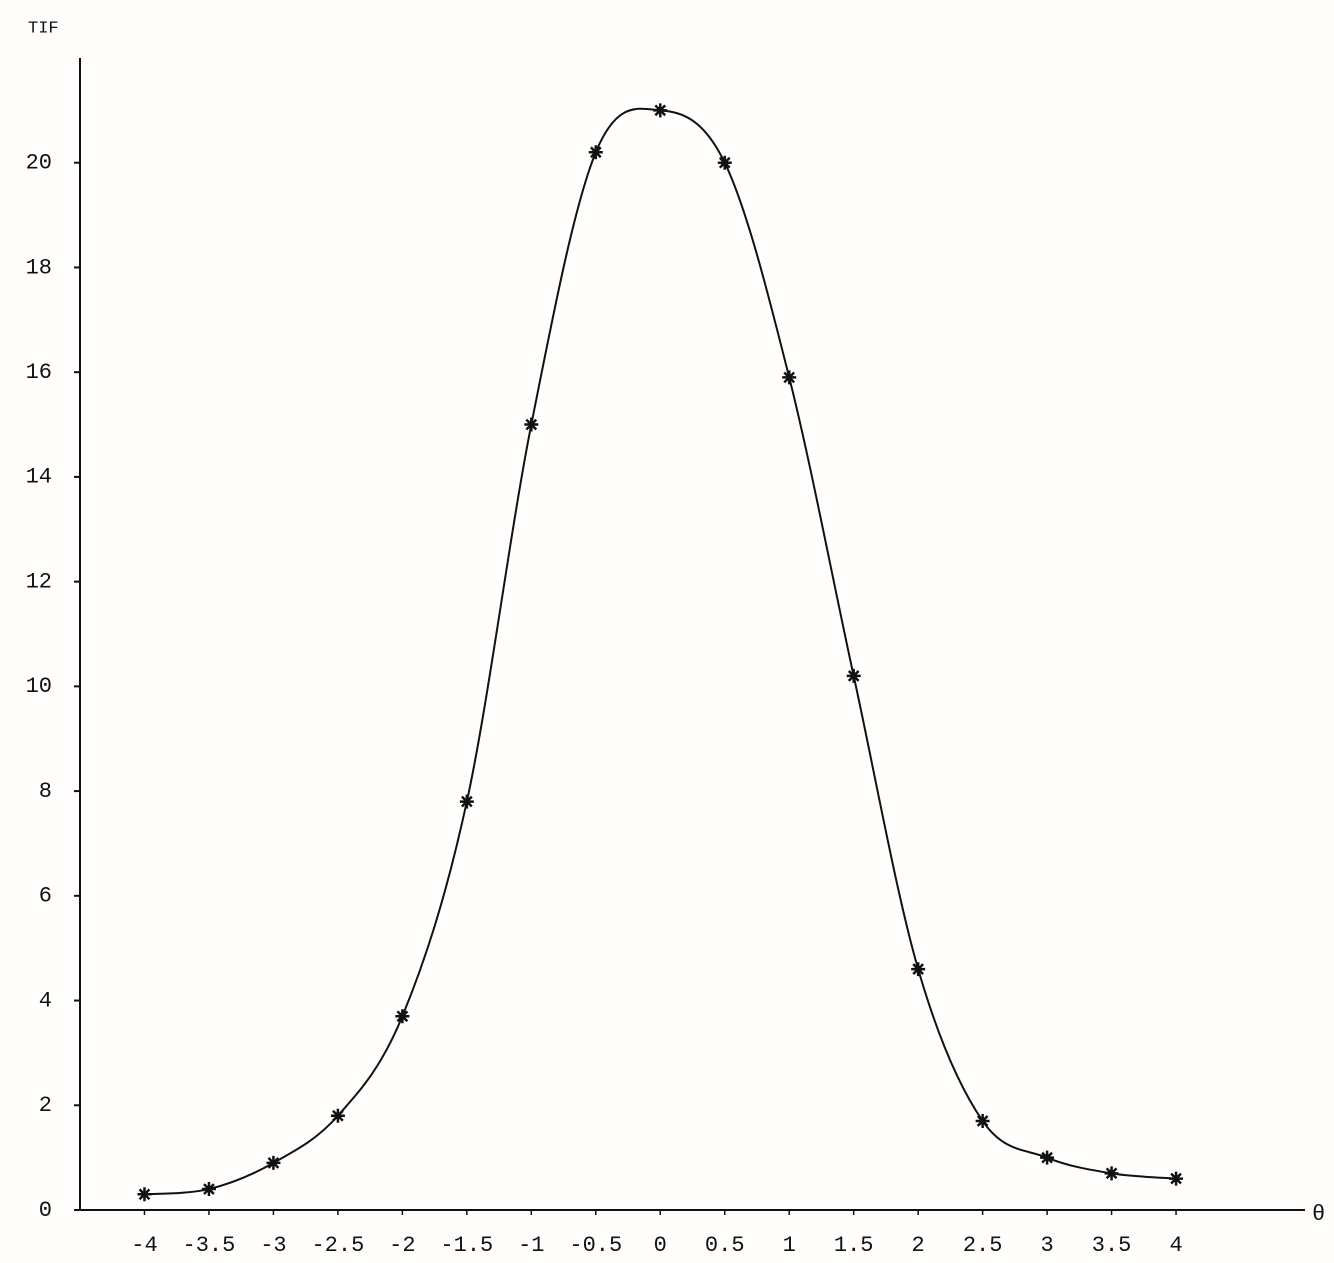 This screenshot has width=1334, height=1263. Describe the element at coordinates (39, 581) in the screenshot. I see `y-tick-label: 12` at that location.